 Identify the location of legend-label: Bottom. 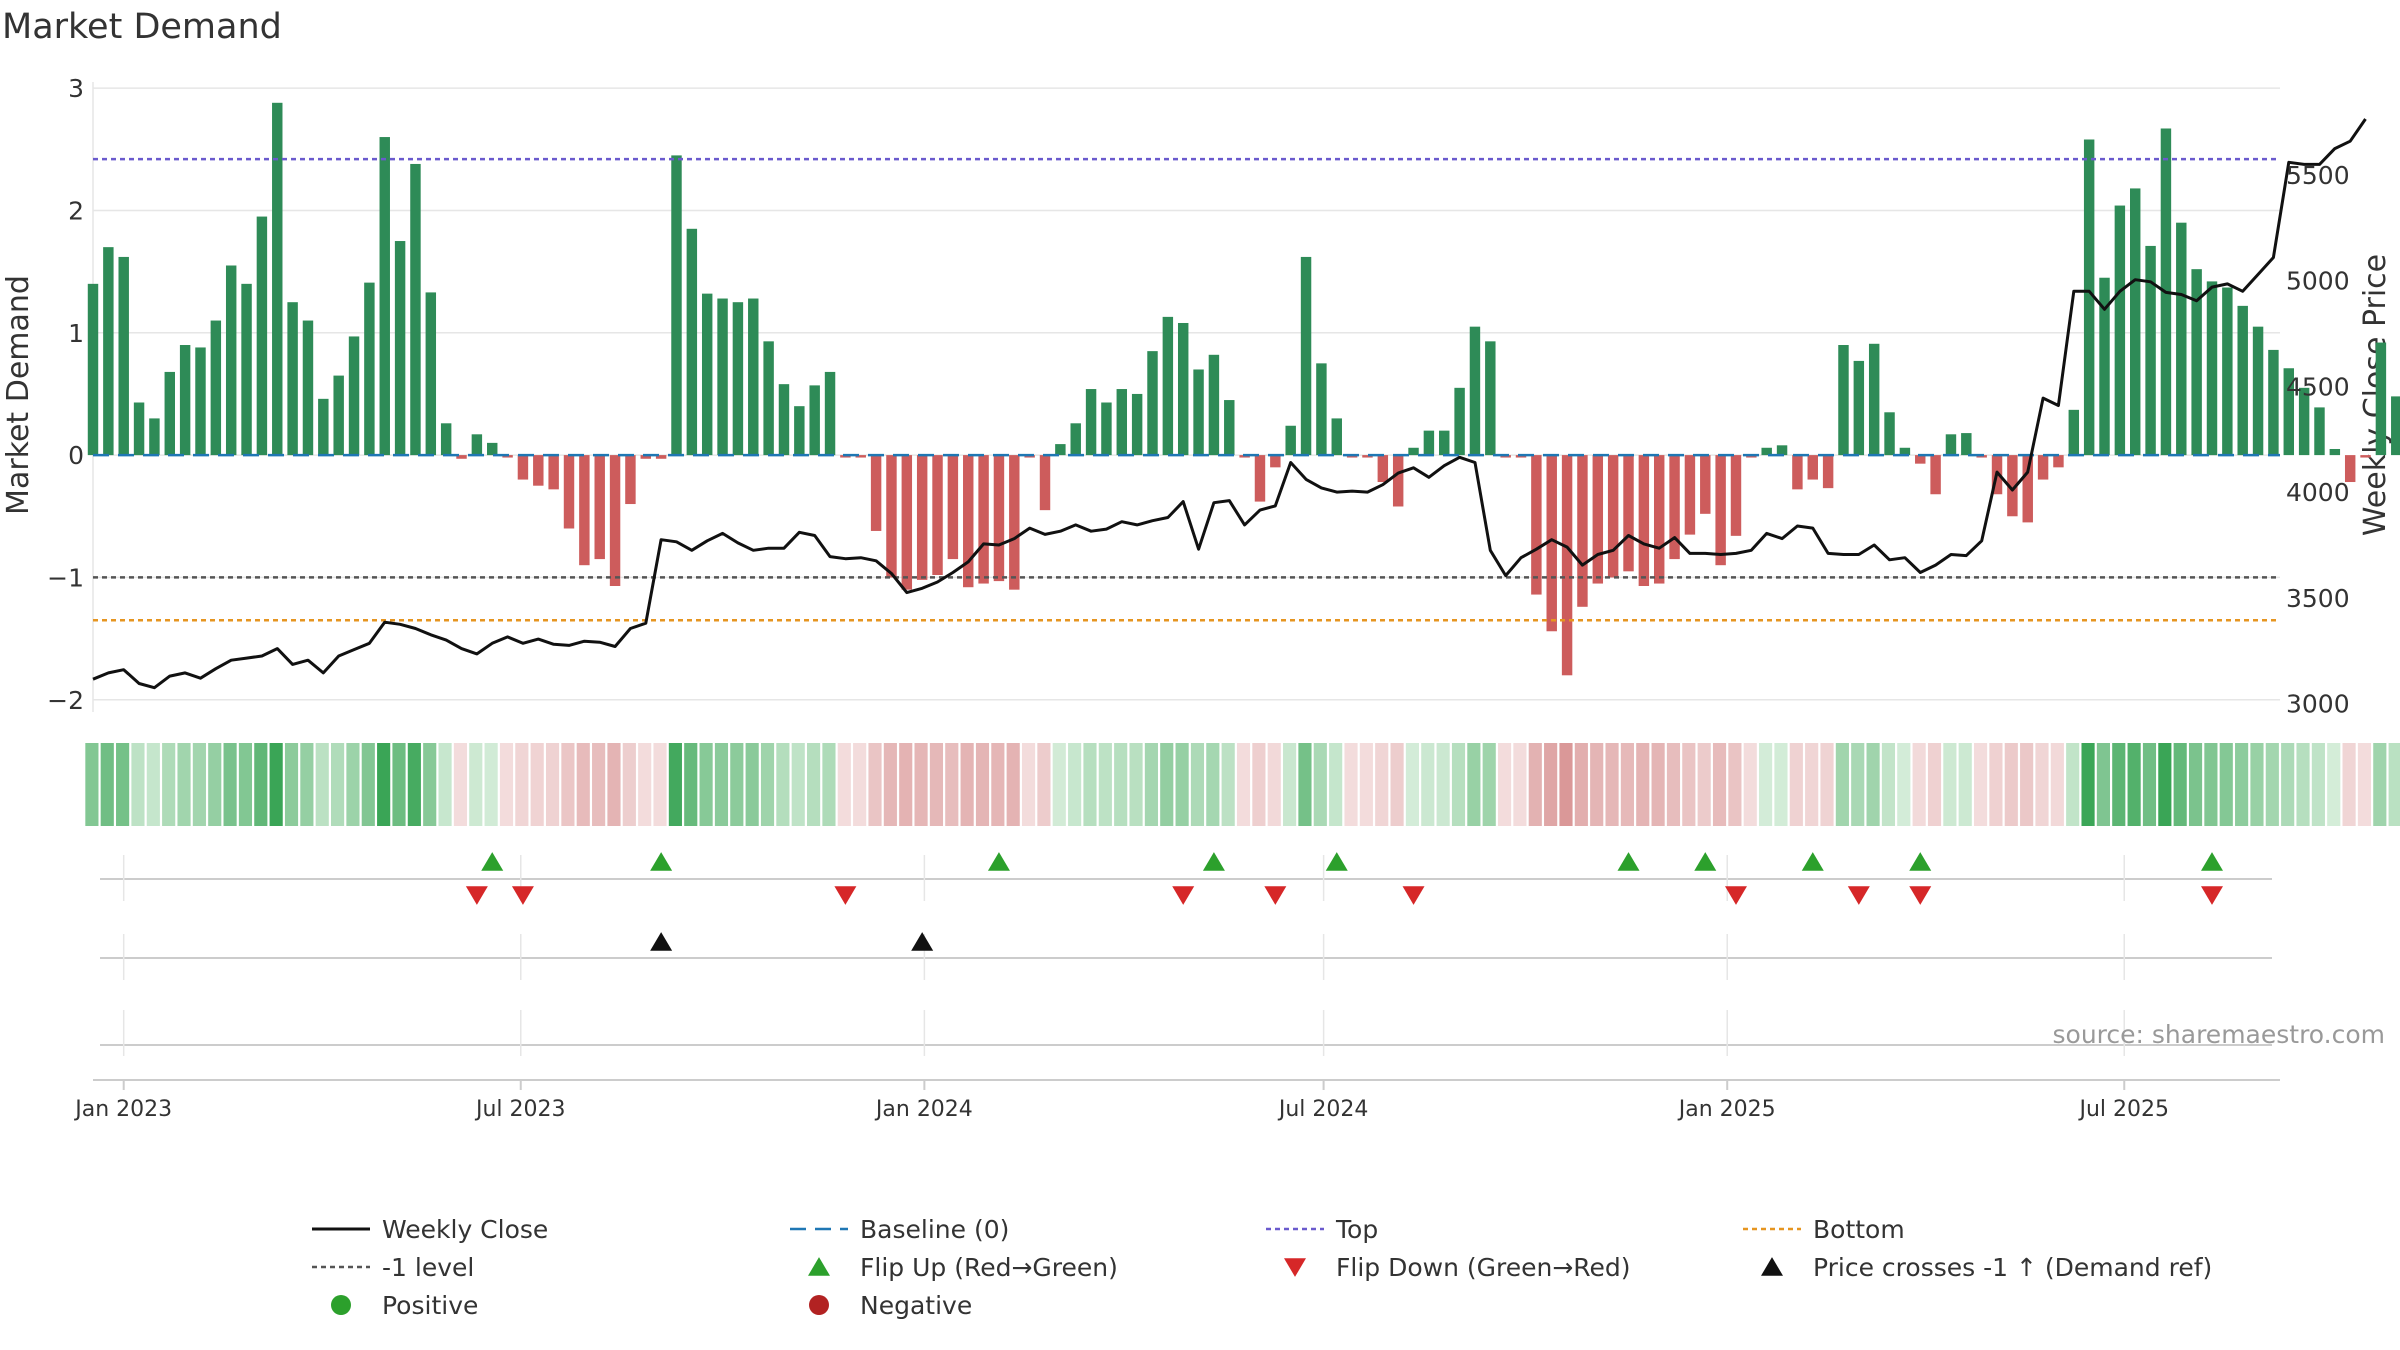
(1859, 1229).